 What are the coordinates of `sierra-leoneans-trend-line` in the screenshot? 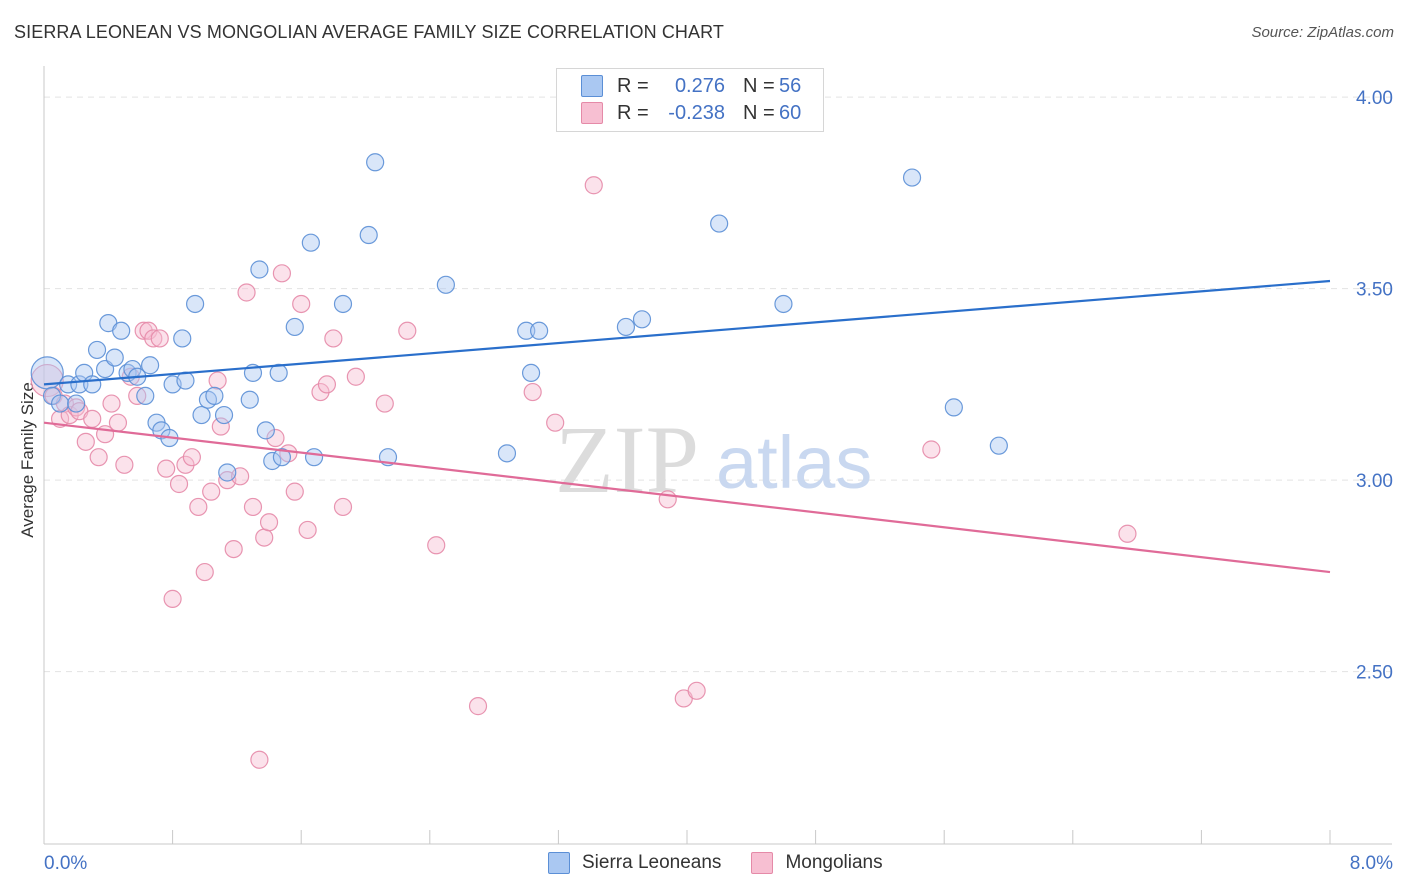 It's located at (687, 332).